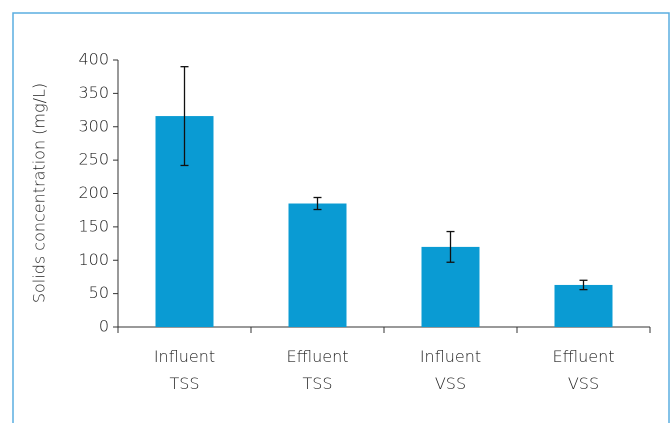 The image size is (672, 423). Describe the element at coordinates (93, 159) in the screenshot. I see `y-tick-label: 250` at that location.